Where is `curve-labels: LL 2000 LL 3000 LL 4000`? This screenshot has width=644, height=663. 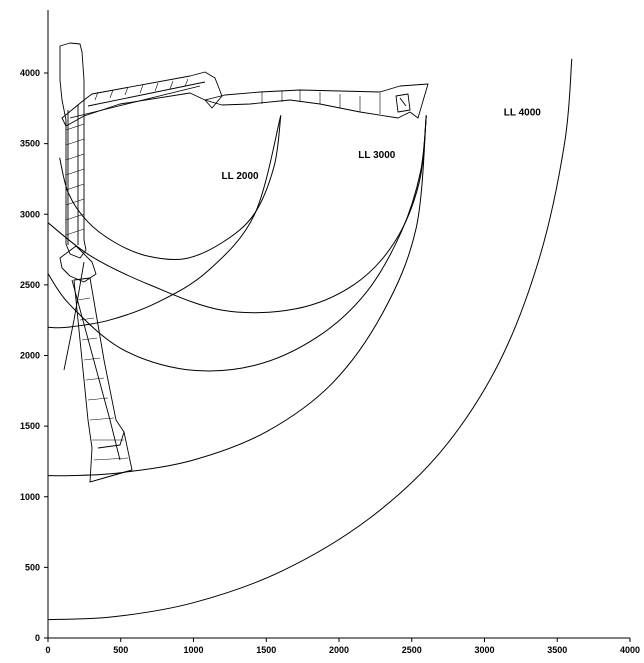 curve-labels: LL 2000 LL 3000 LL 4000 is located at coordinates (382, 144).